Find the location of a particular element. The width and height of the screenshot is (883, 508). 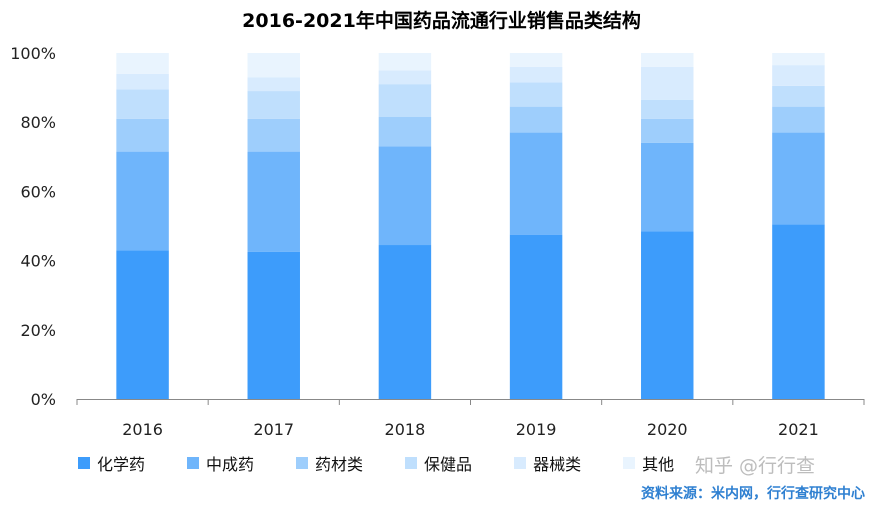

legend-item: 药材类 is located at coordinates (329, 463).